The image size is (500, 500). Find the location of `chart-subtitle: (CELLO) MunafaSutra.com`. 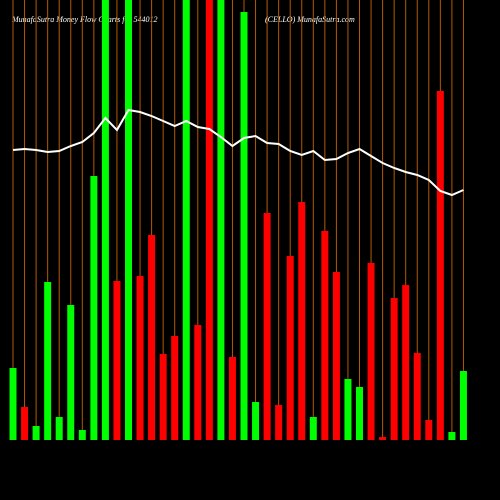

chart-subtitle: (CELLO) MunafaSutra.com is located at coordinates (310, 19).